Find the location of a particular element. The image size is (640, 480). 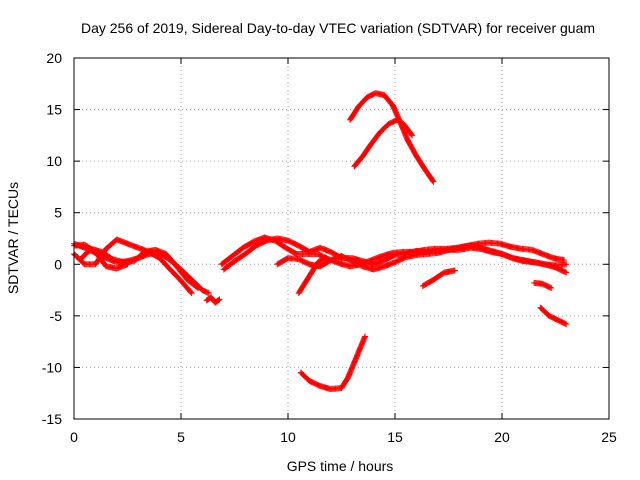

y-tick-label: 0 is located at coordinates (58, 264).